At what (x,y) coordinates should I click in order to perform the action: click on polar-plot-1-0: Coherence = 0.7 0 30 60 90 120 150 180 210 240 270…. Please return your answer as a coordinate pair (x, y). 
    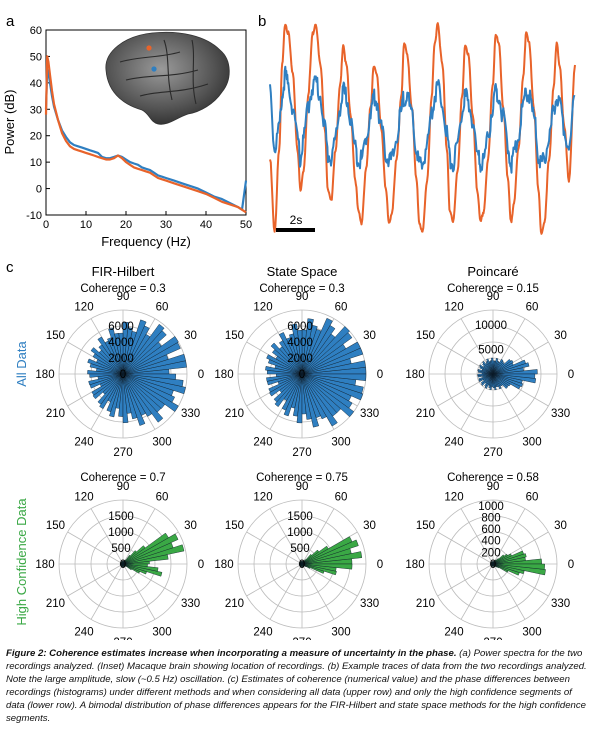
    Looking at the image, I should click on (119, 556).